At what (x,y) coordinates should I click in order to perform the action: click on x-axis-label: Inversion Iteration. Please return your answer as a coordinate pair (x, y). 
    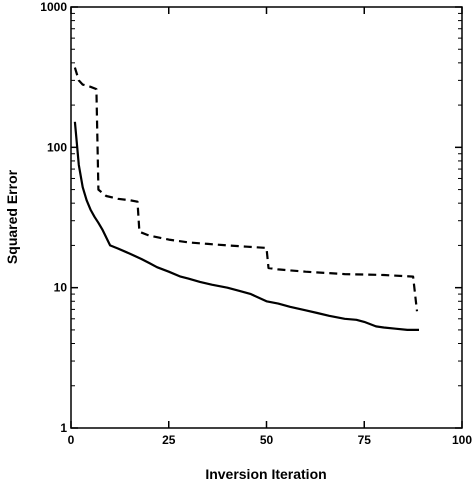
    Looking at the image, I should click on (265, 474).